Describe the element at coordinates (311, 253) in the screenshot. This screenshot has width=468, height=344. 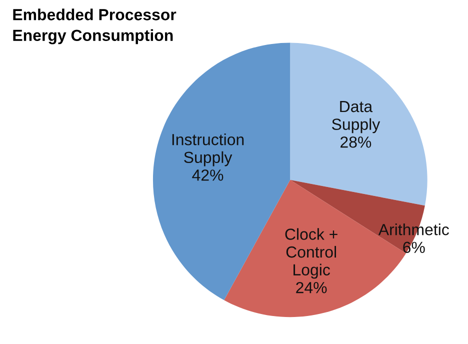
I see `slice-label: Clock + Control Logic` at that location.